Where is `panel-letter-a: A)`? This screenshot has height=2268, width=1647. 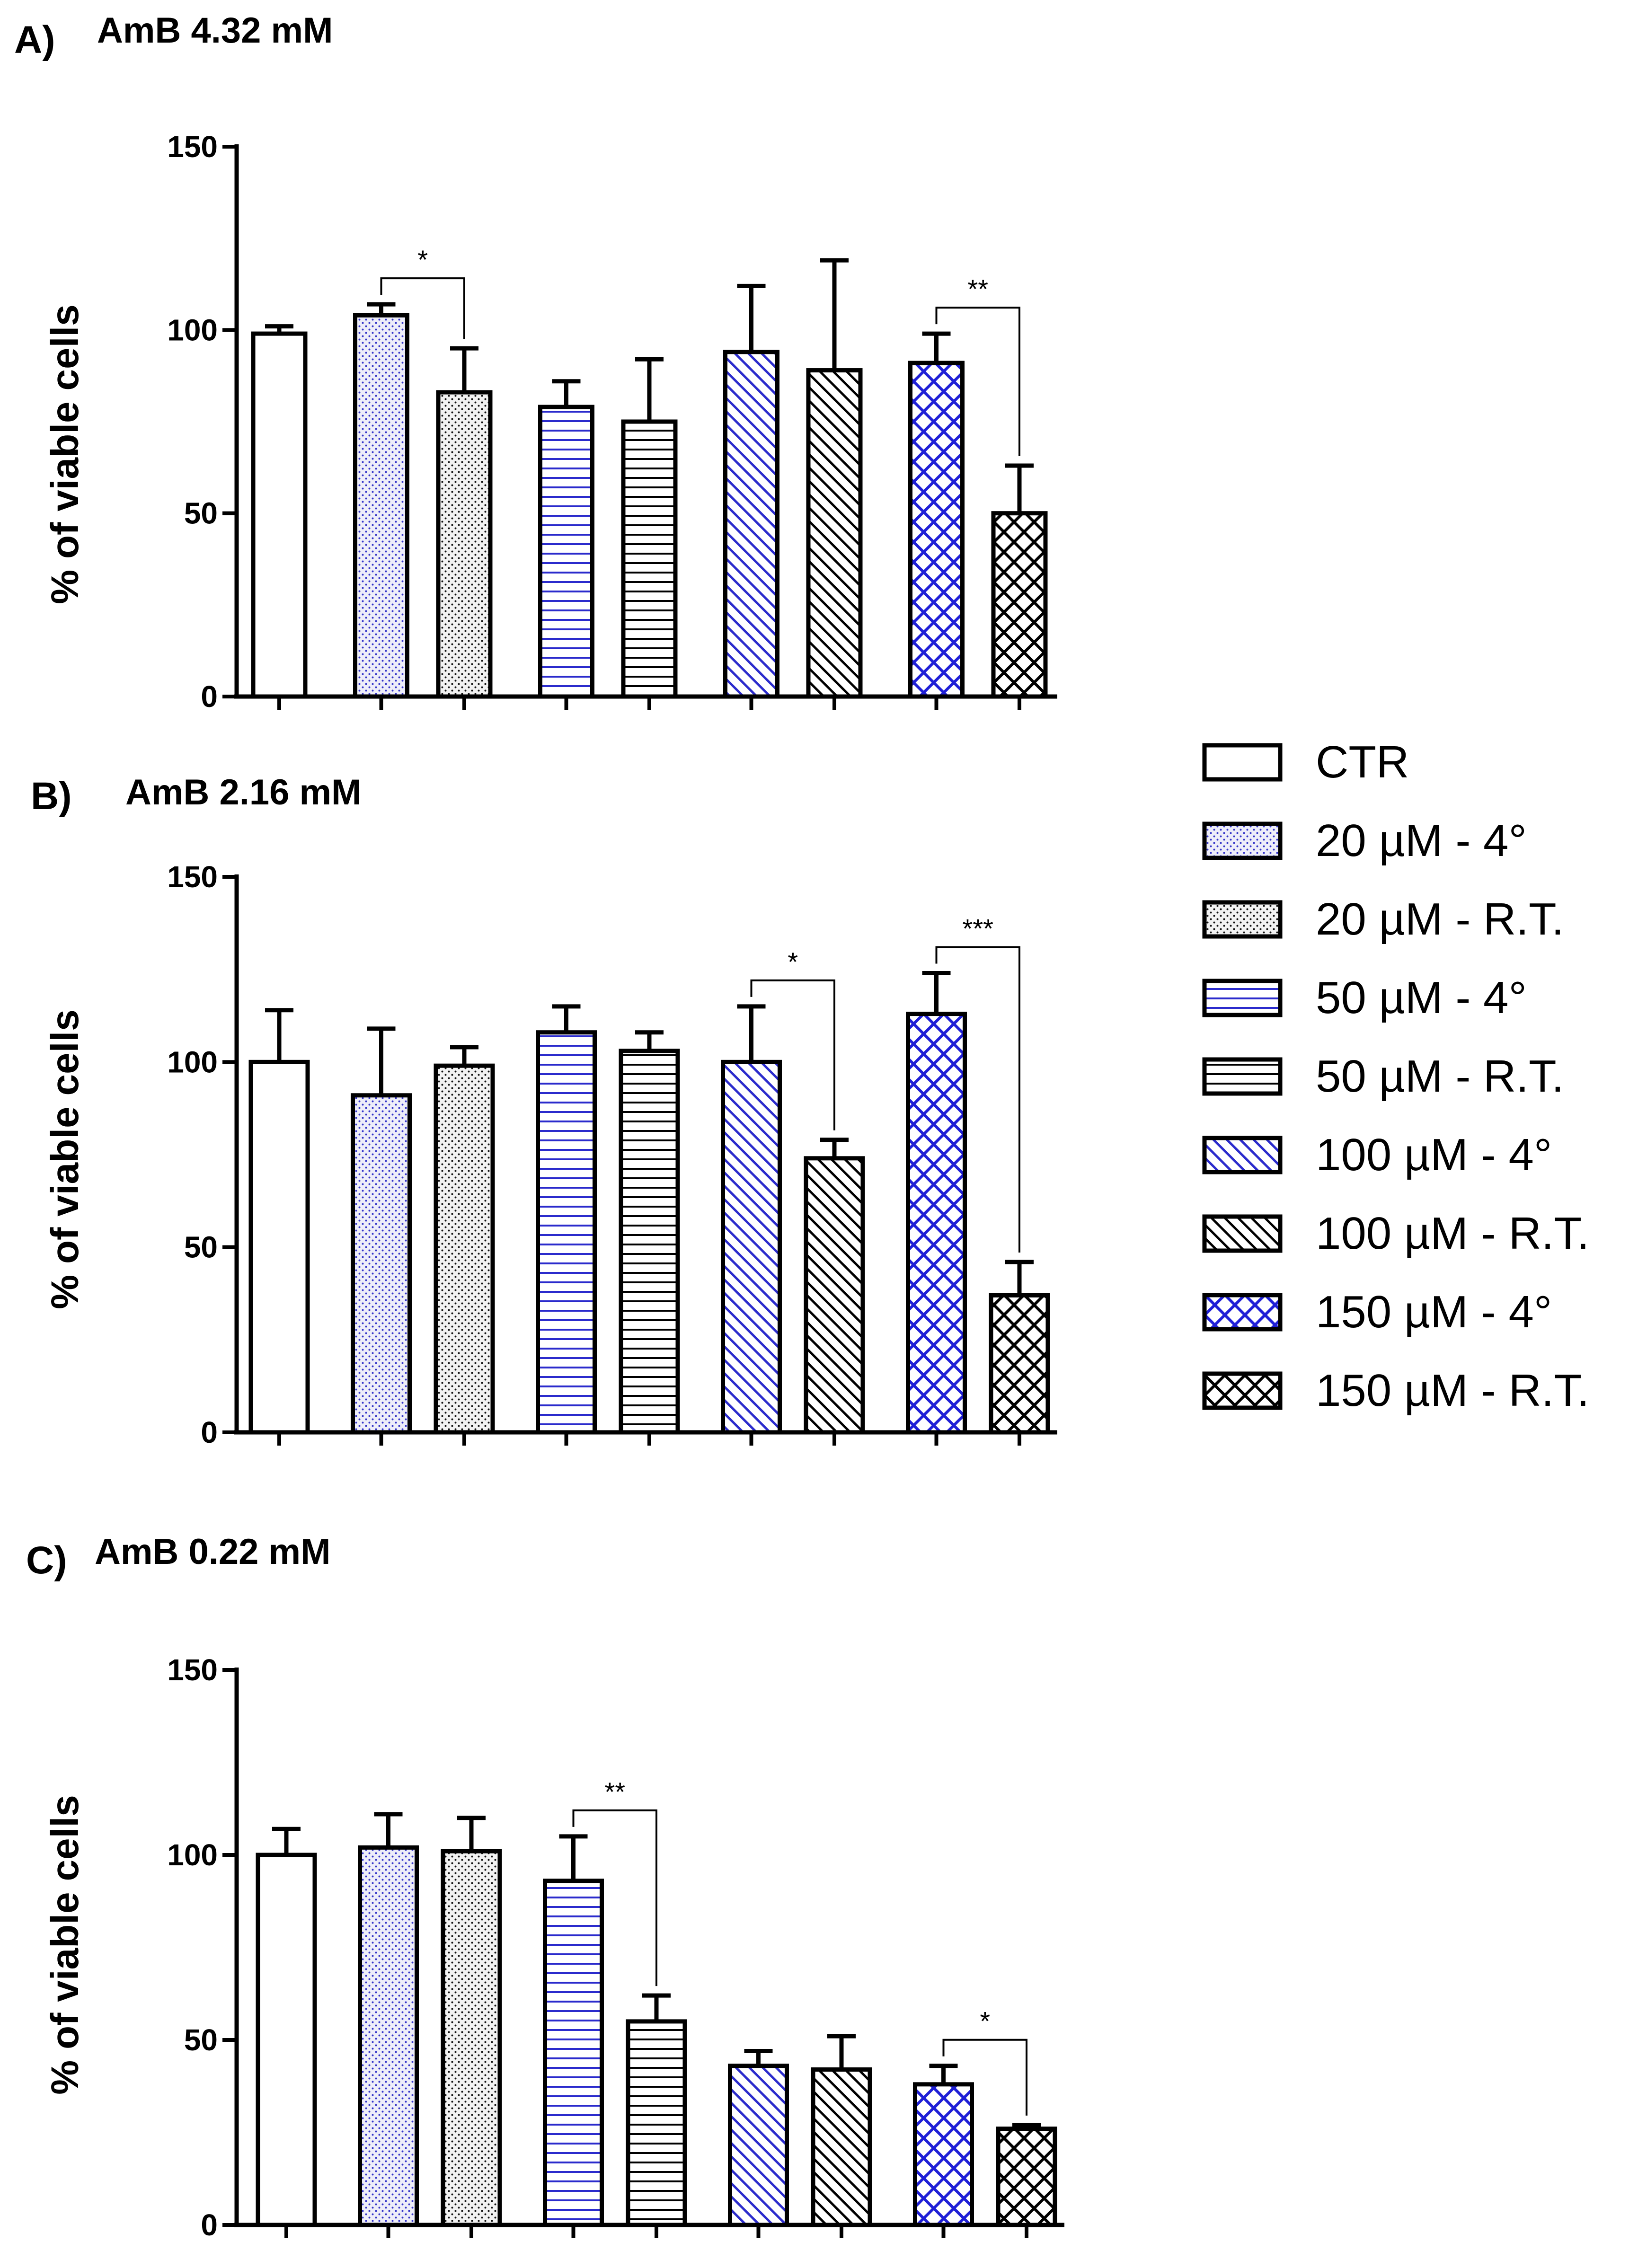
panel-letter-a: A) is located at coordinates (34, 40).